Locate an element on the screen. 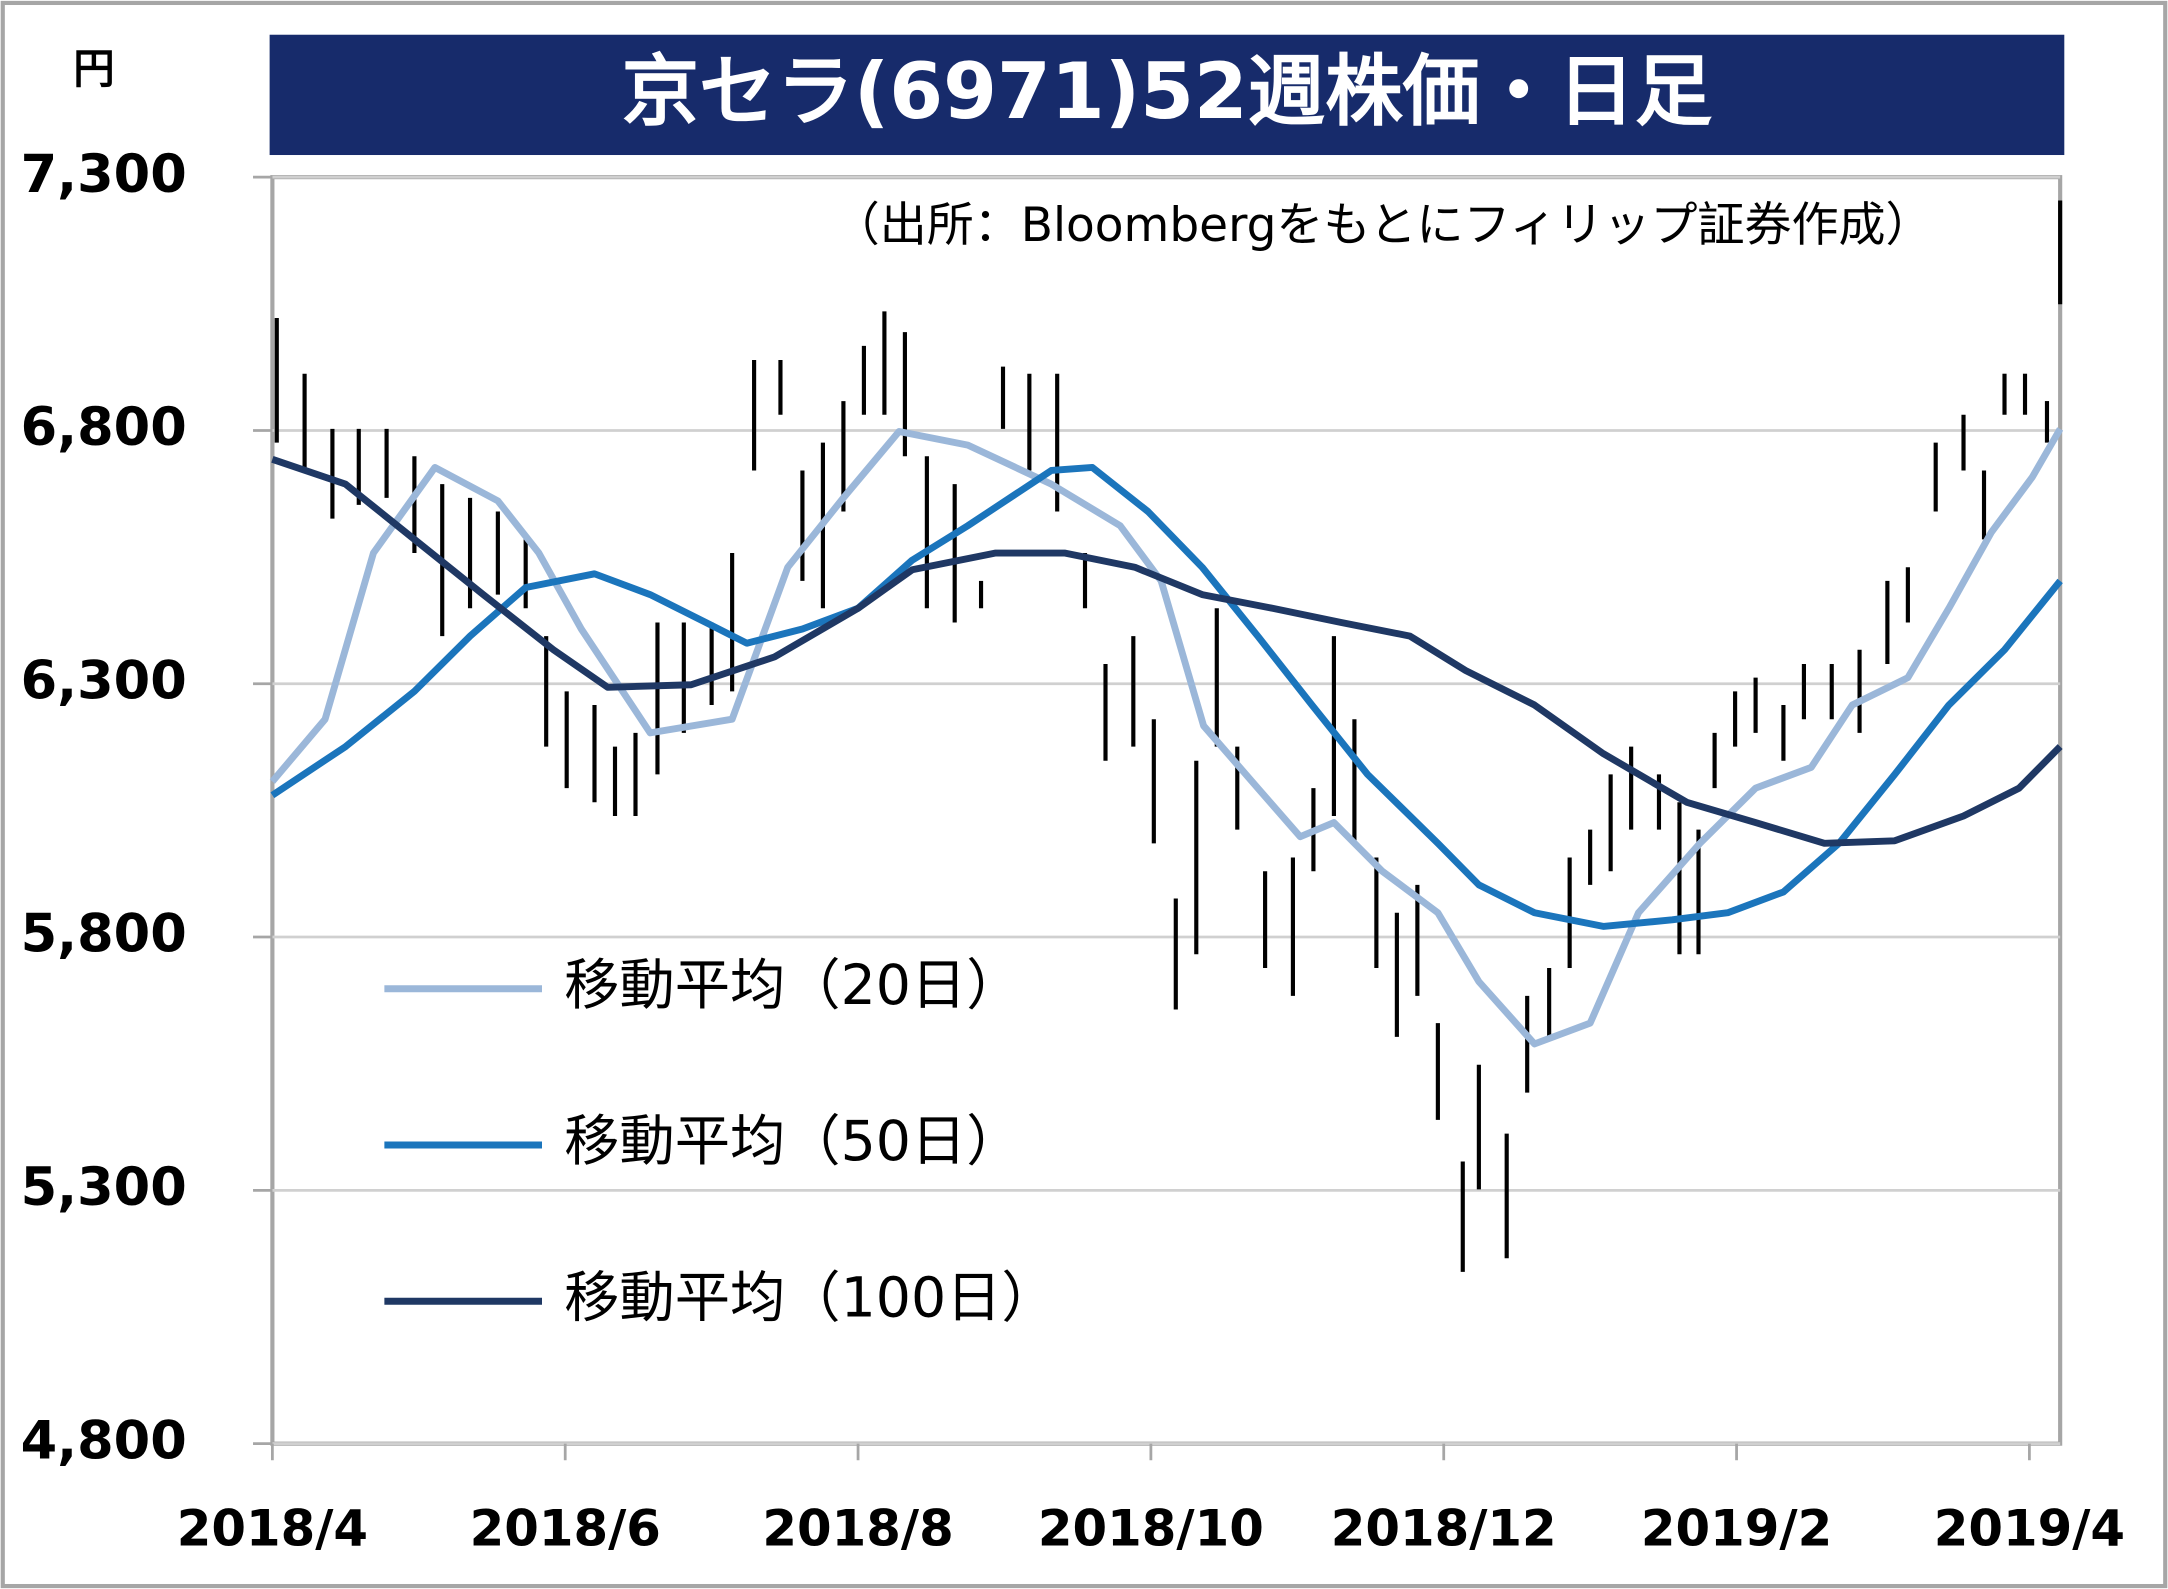  x-tick-label: 2018/4 is located at coordinates (272, 1529).